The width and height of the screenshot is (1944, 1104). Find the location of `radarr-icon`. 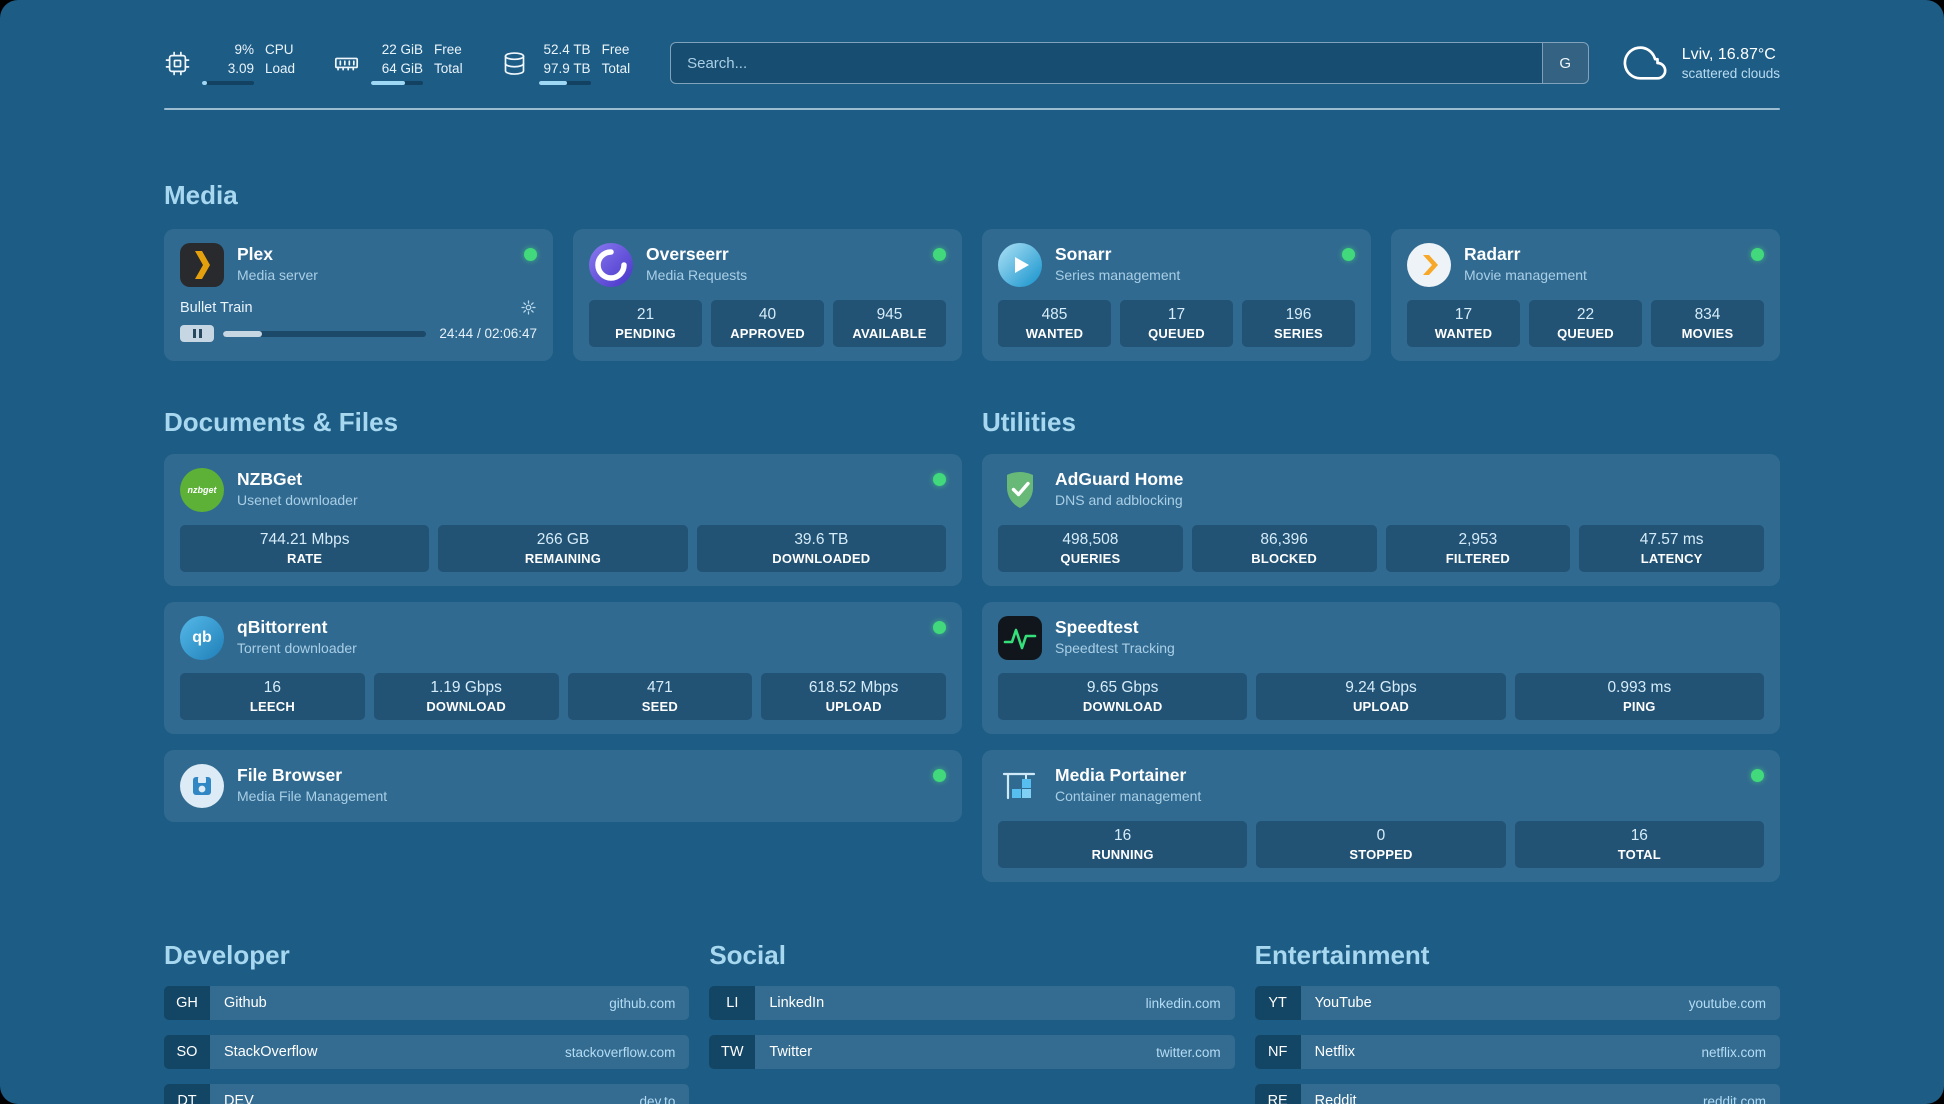

radarr-icon is located at coordinates (1429, 265).